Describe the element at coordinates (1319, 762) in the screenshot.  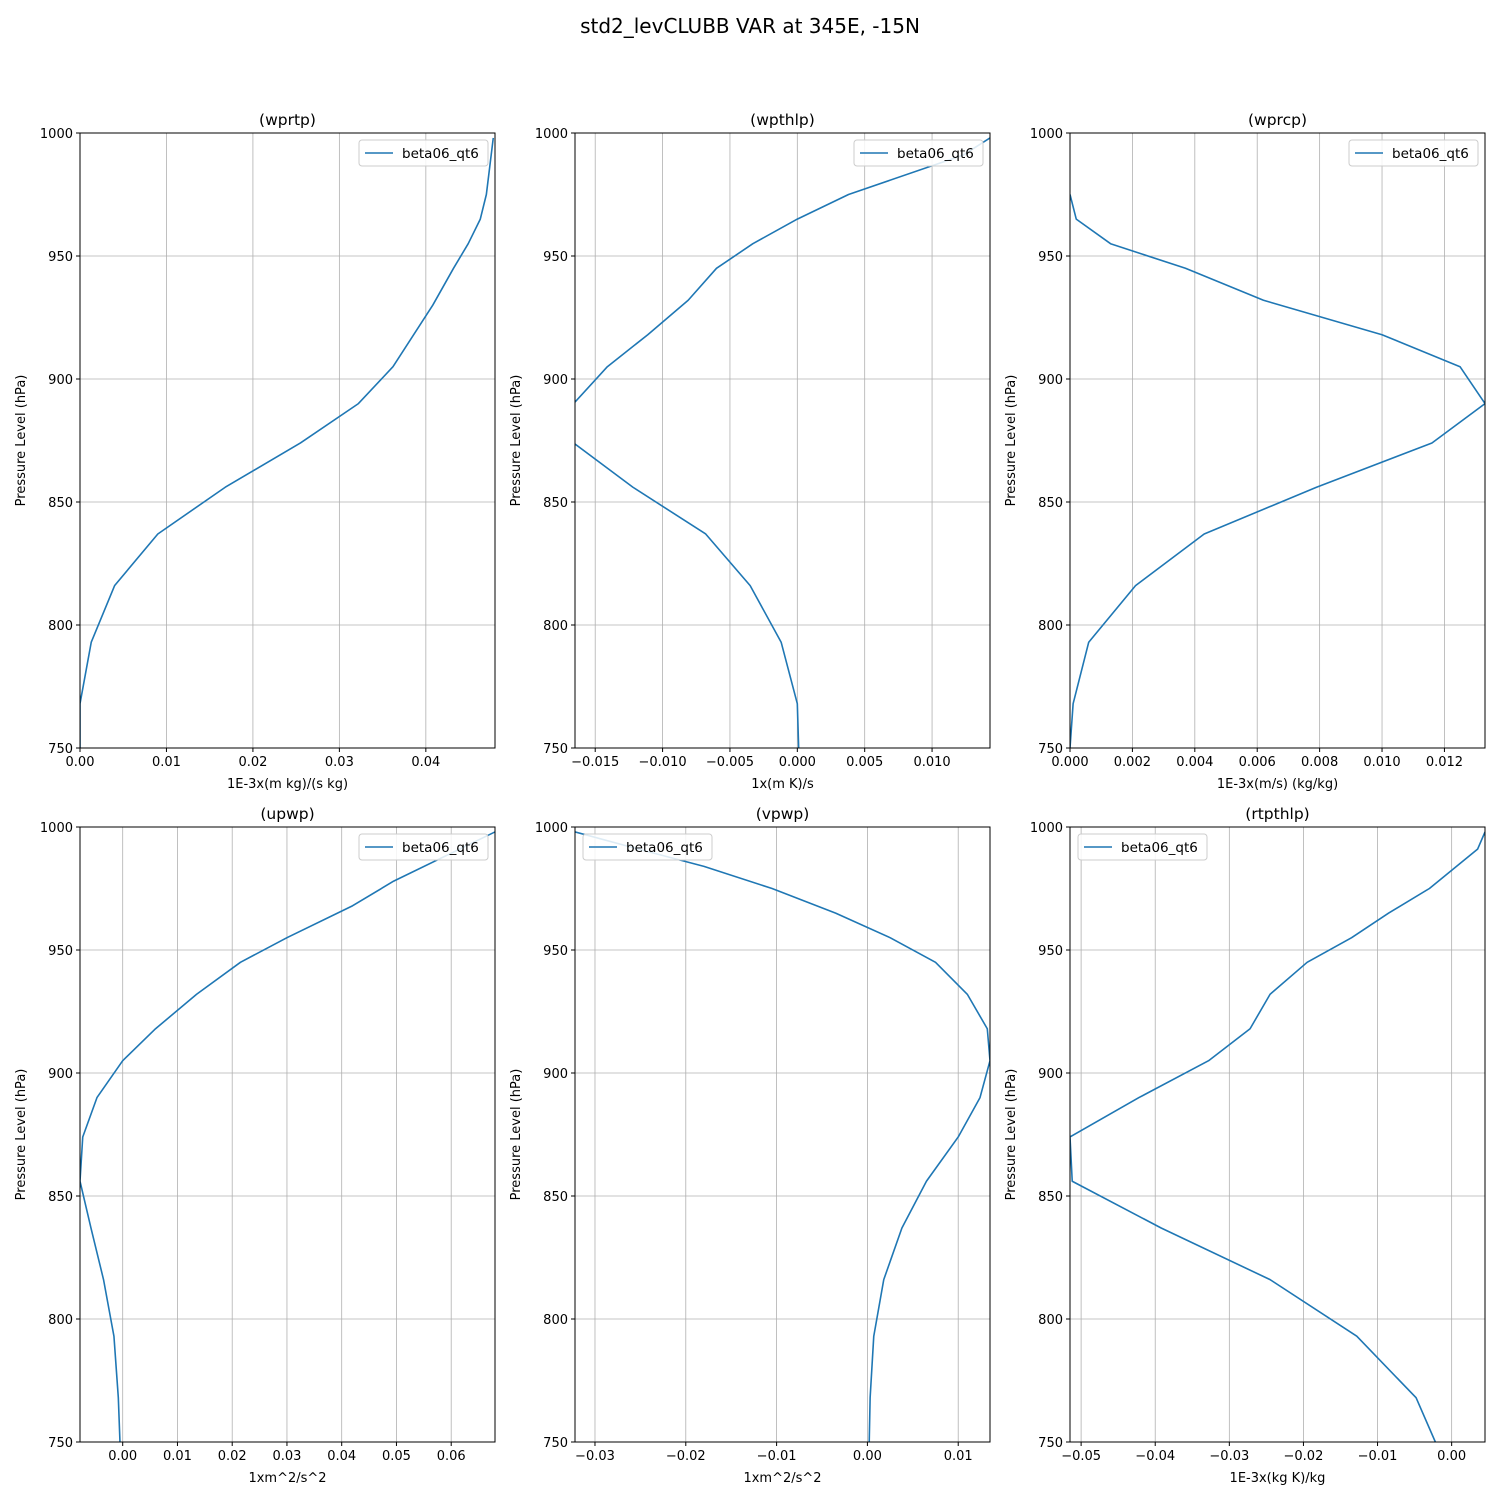
I see `x-tick-label: 0.008` at that location.